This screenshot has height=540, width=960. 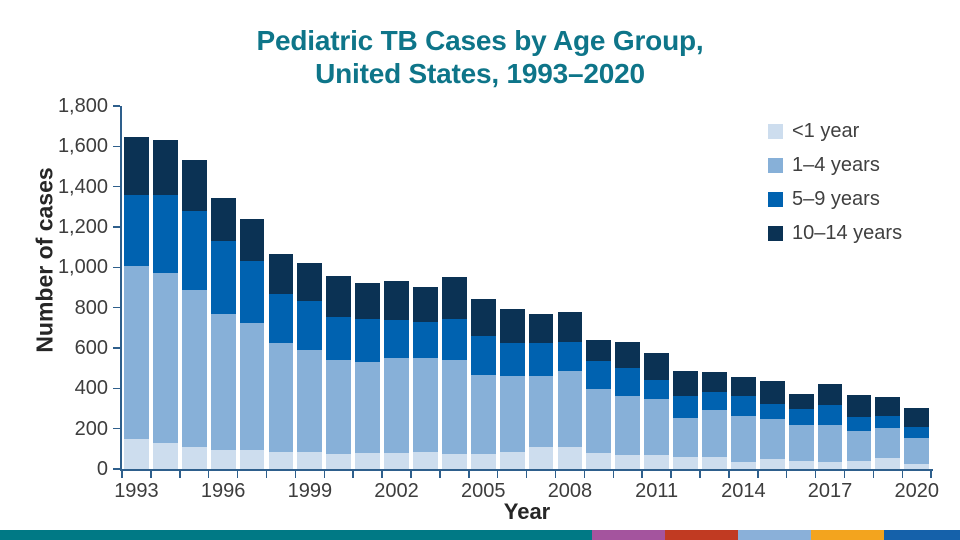 I want to click on y-axis-tick-label: 200, so click(x=91, y=428).